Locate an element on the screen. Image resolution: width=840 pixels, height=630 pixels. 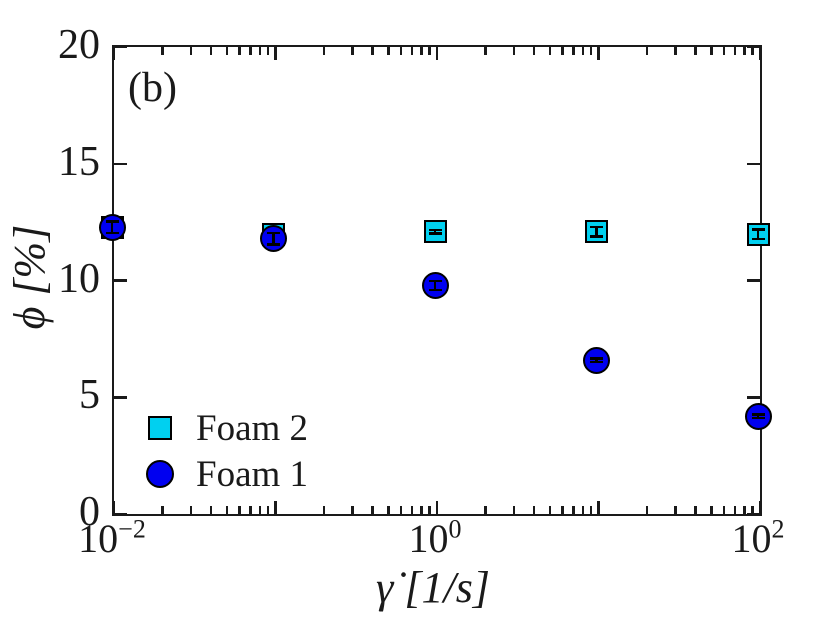
panel-label: (b) is located at coordinates (152, 88).